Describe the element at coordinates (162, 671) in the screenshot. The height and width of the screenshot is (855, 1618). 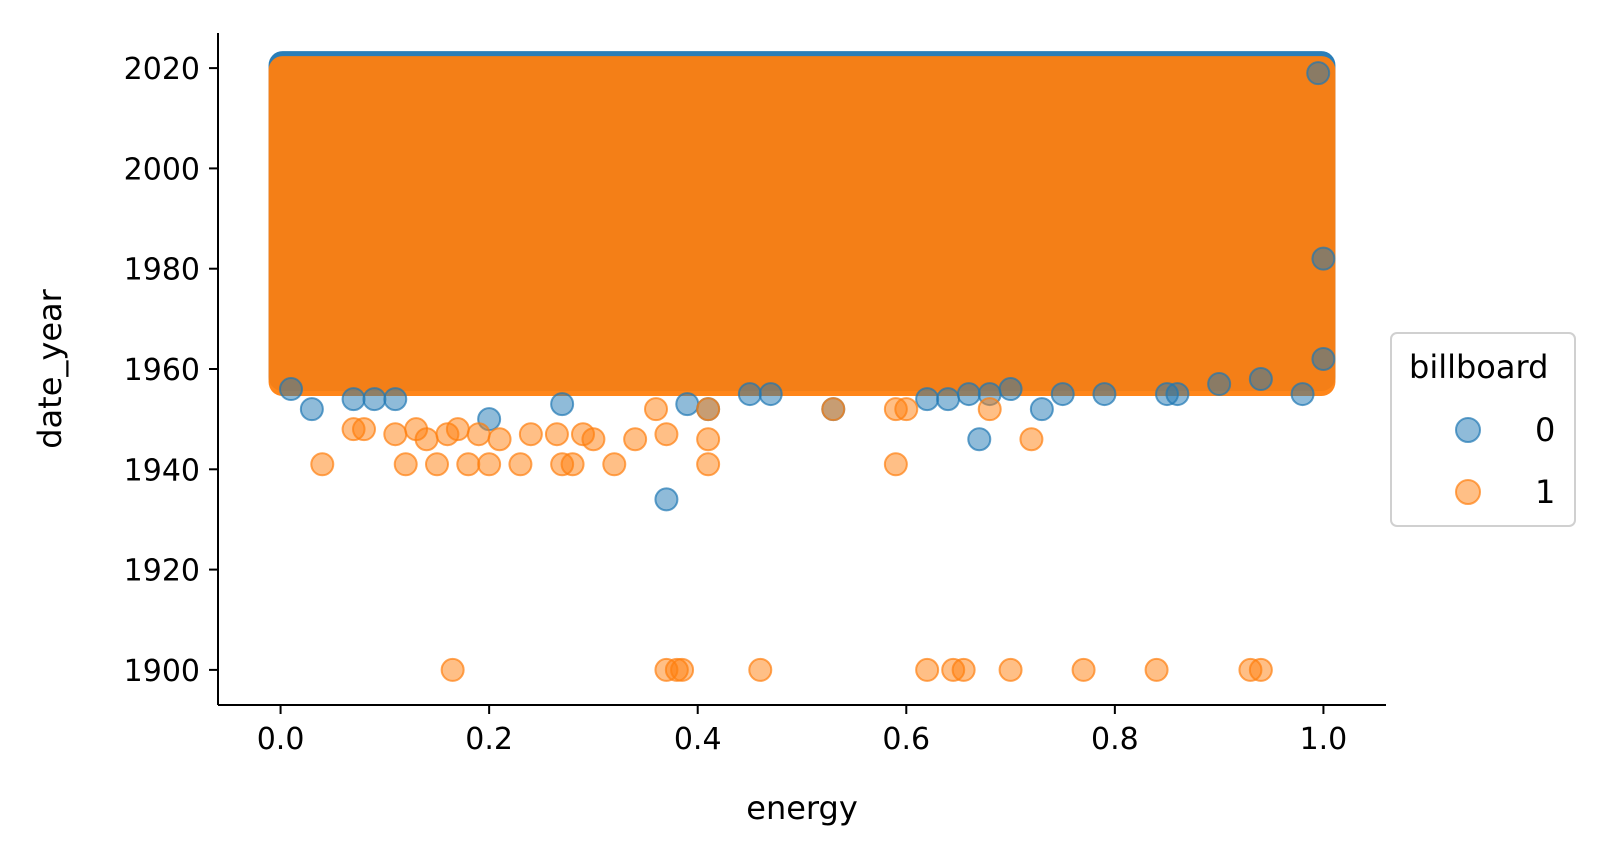
I see `y-tick-label: 1900` at that location.